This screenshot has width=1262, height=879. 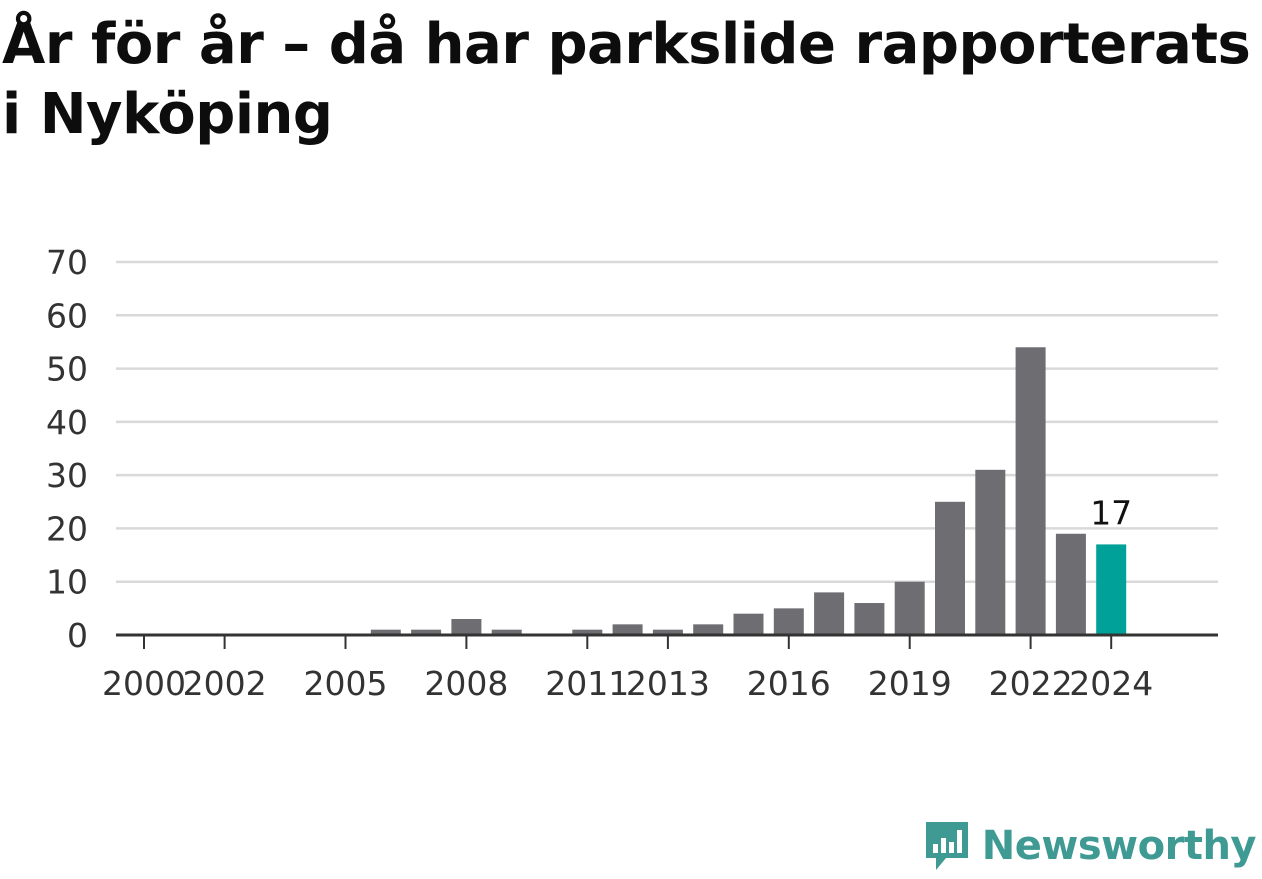 What do you see at coordinates (67, 315) in the screenshot?
I see `y-tick-label: 60` at bounding box center [67, 315].